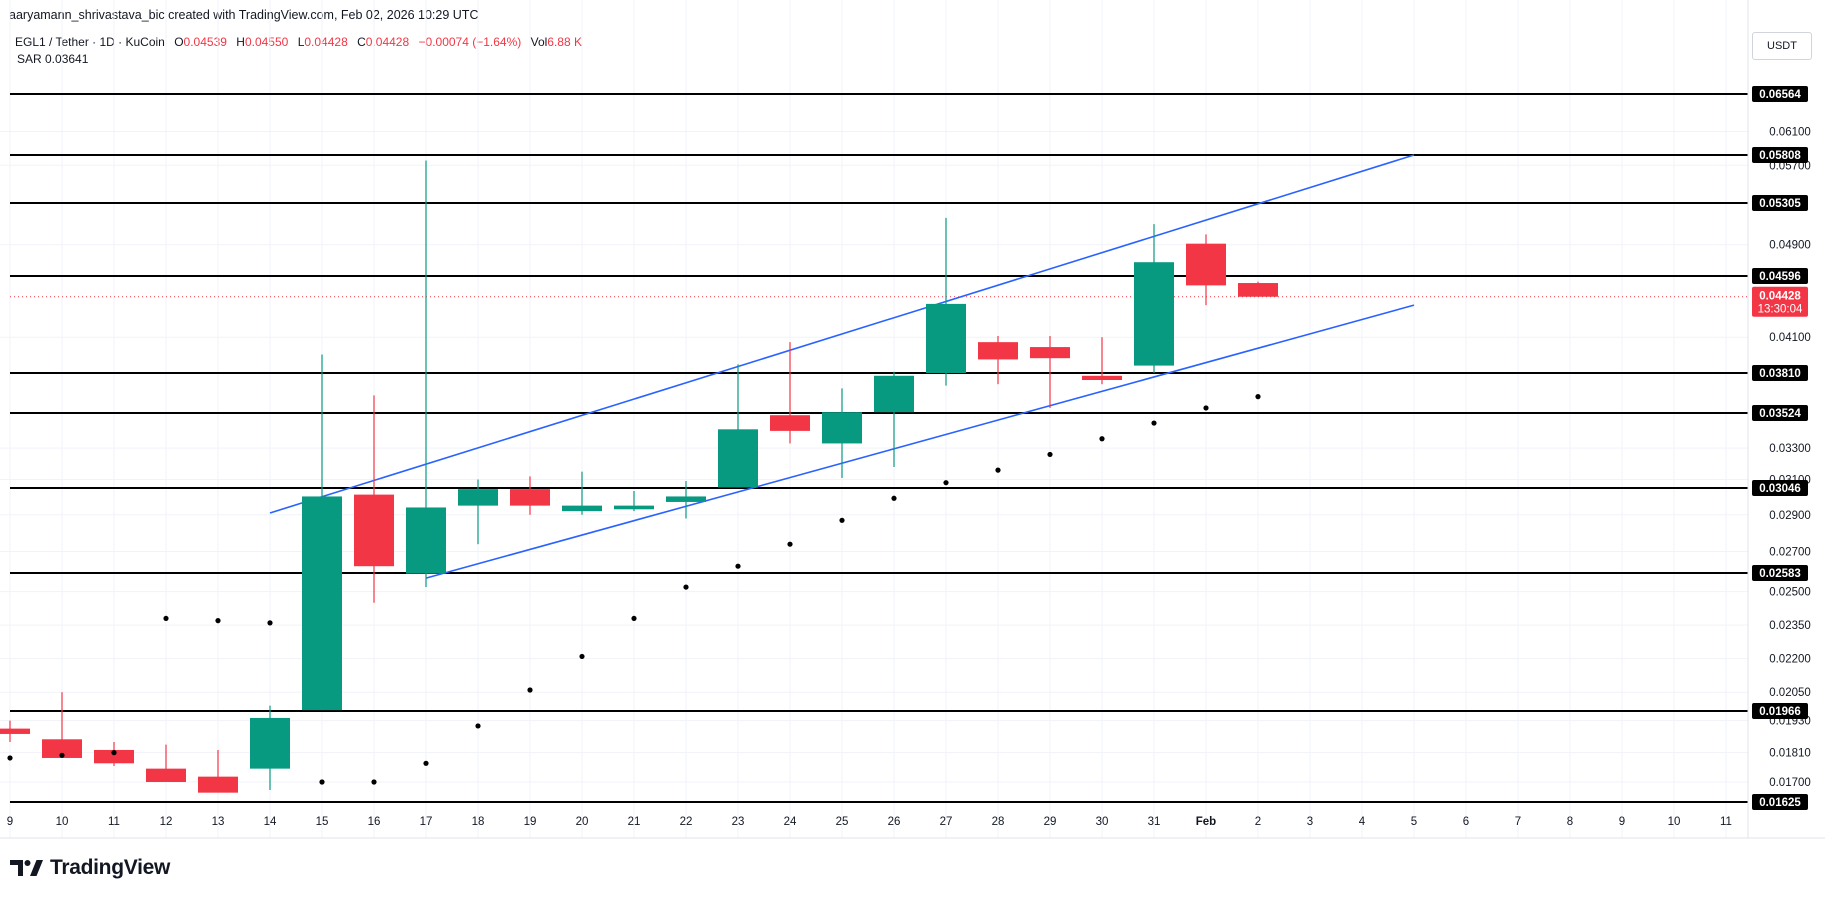  I want to click on level-price-text: 0.03046, so click(1780, 489).